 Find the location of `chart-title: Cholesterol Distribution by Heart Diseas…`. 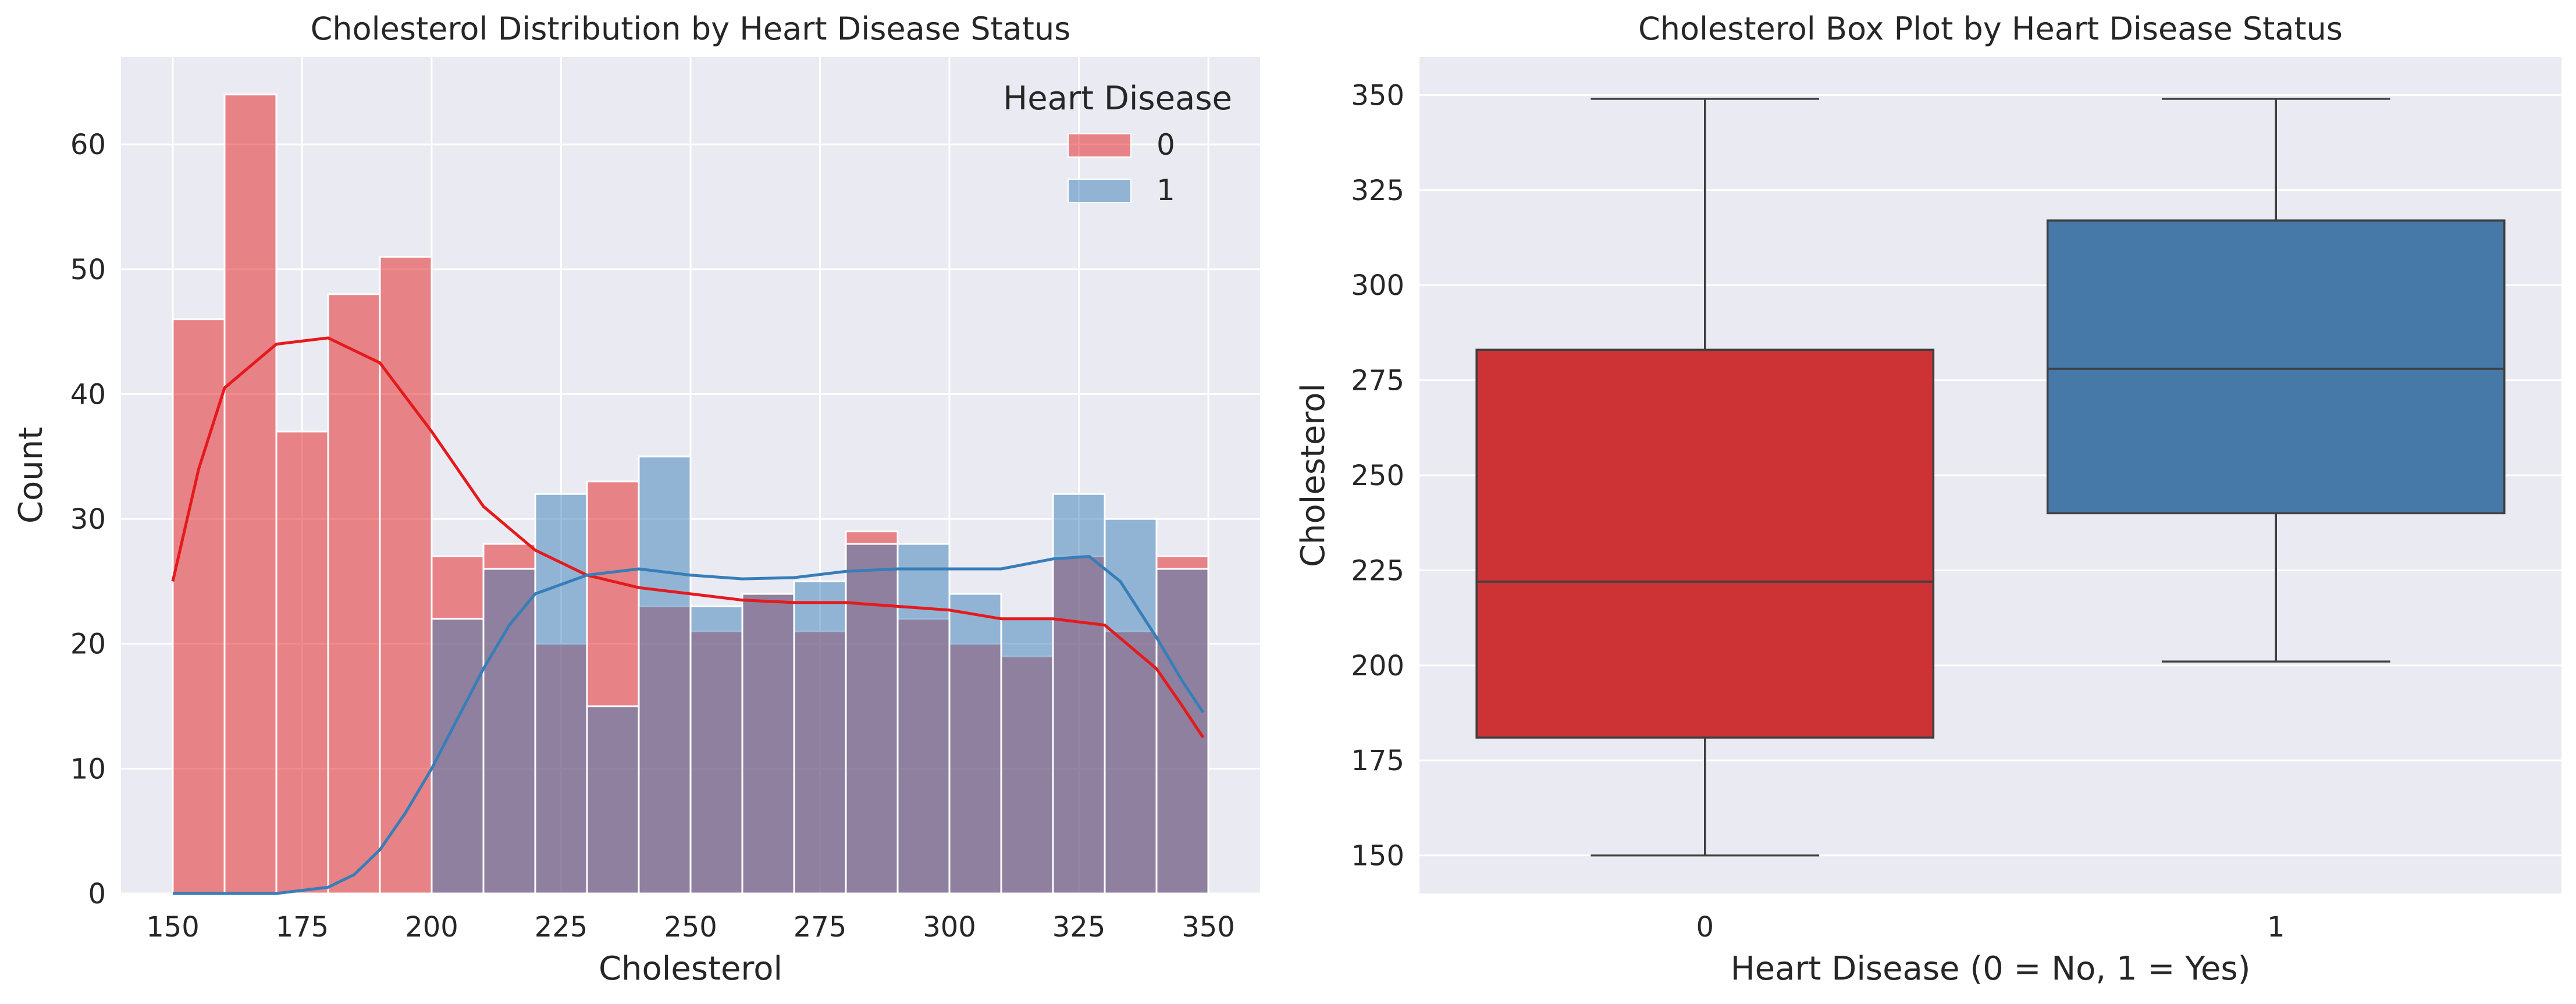

chart-title: Cholesterol Distribution by Heart Diseas… is located at coordinates (691, 28).